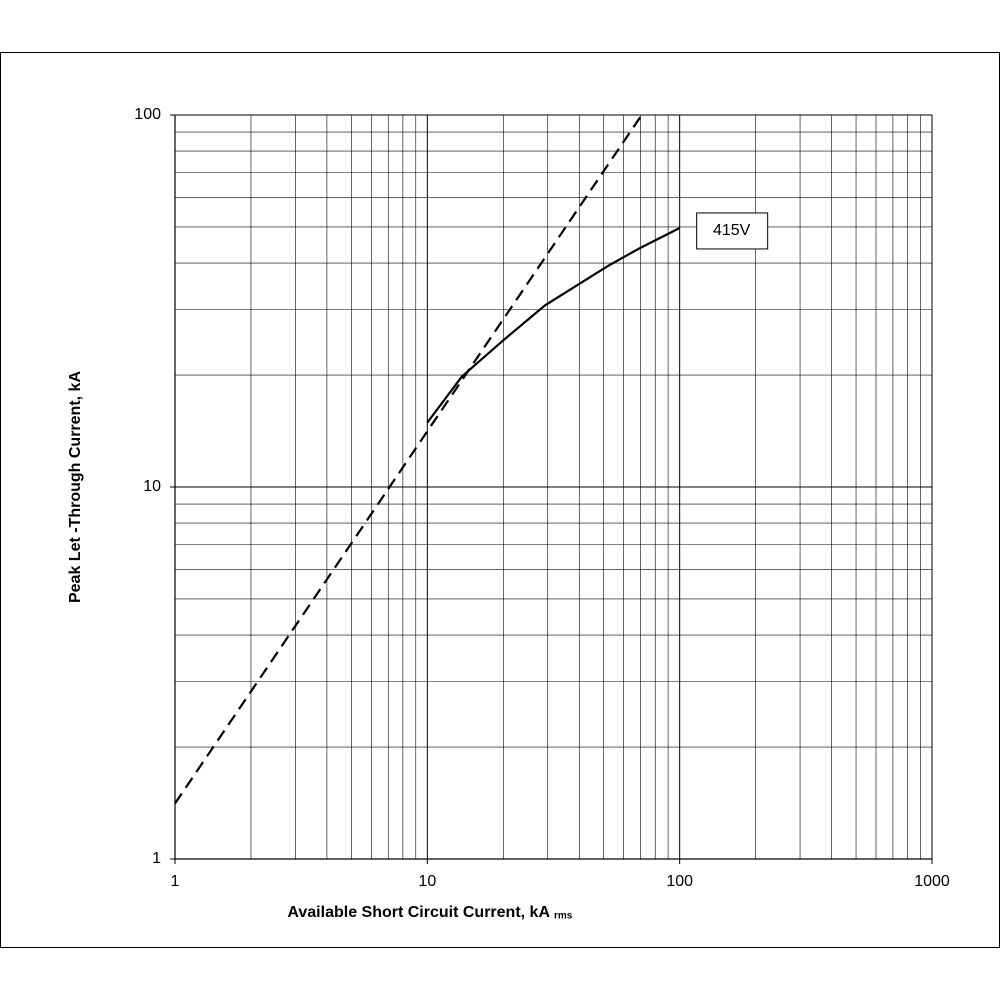 The width and height of the screenshot is (1000, 1000). I want to click on x-tick-label: 100, so click(679, 881).